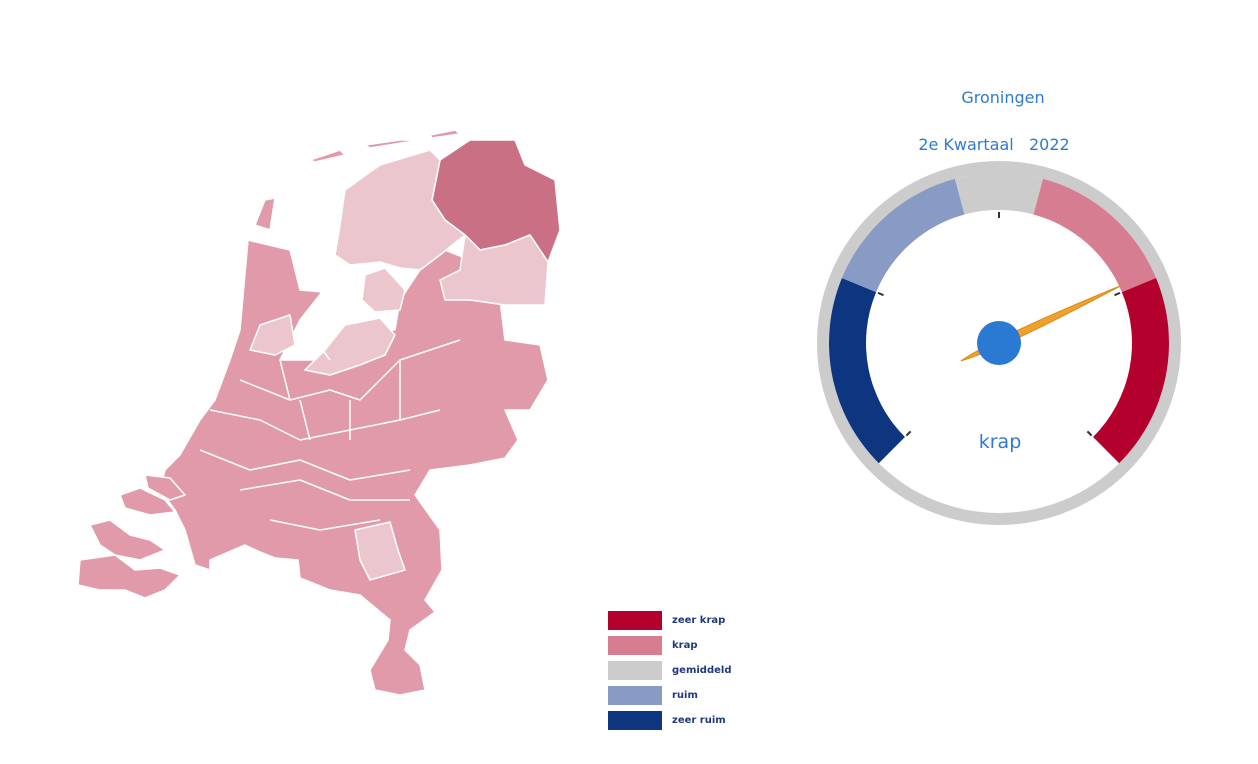 This screenshot has width=1258, height=764. Describe the element at coordinates (272, 335) in the screenshot. I see `map-region-noord-holland-light` at that location.